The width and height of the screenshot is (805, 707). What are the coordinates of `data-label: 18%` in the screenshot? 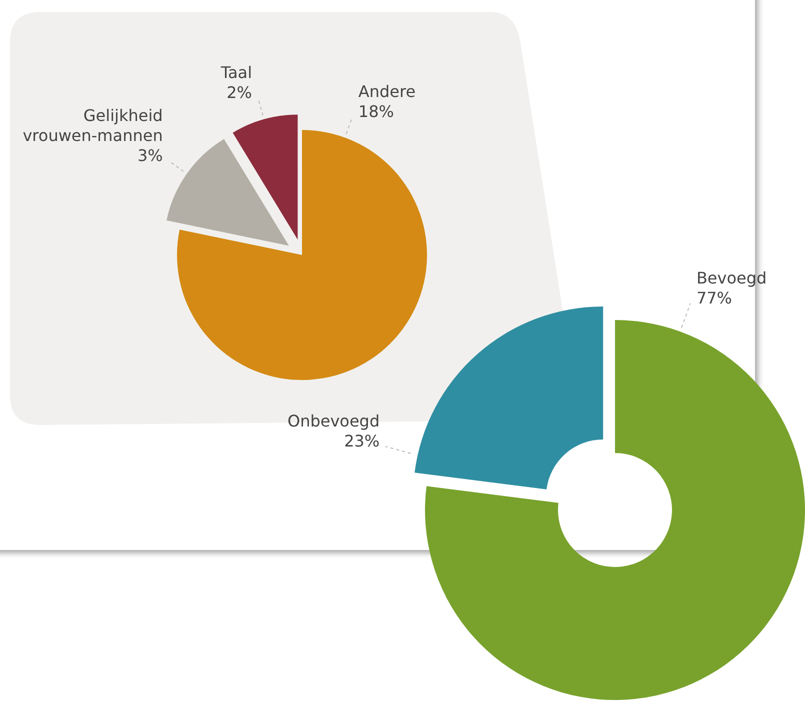 It's located at (376, 111).